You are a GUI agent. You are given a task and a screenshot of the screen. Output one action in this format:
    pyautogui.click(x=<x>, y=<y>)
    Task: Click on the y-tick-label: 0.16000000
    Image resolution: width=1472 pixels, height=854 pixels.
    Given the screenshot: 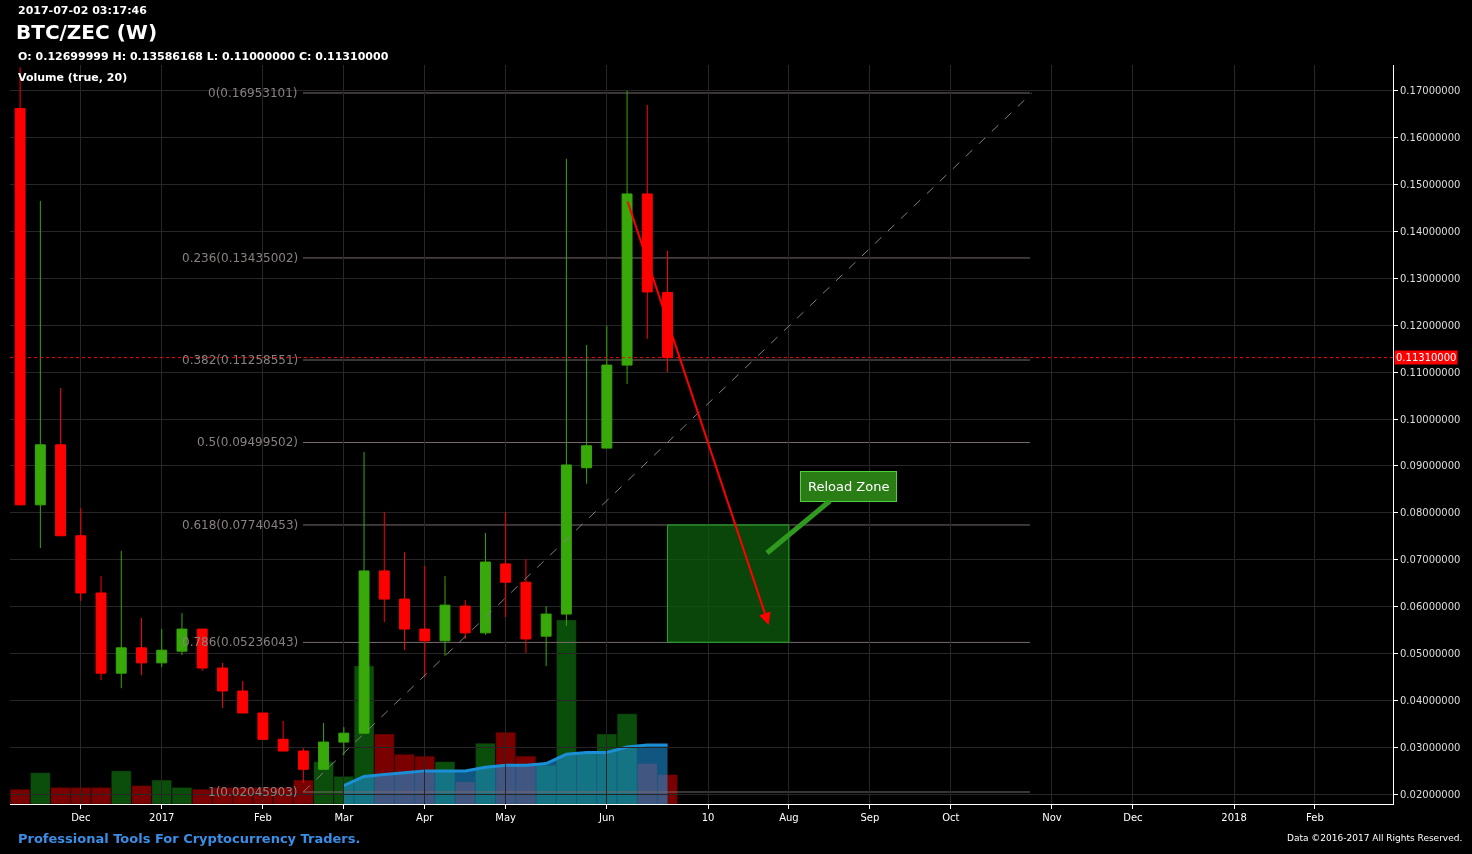 What is the action you would take?
    pyautogui.click(x=1430, y=138)
    